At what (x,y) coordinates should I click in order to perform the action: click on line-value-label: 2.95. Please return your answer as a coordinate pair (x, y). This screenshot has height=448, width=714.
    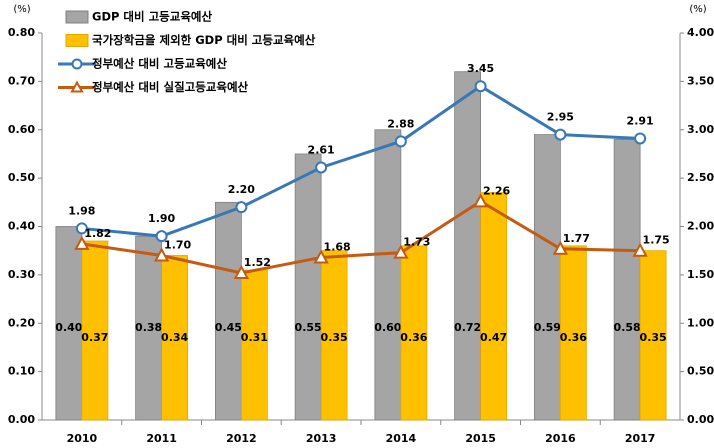
    Looking at the image, I should click on (560, 117).